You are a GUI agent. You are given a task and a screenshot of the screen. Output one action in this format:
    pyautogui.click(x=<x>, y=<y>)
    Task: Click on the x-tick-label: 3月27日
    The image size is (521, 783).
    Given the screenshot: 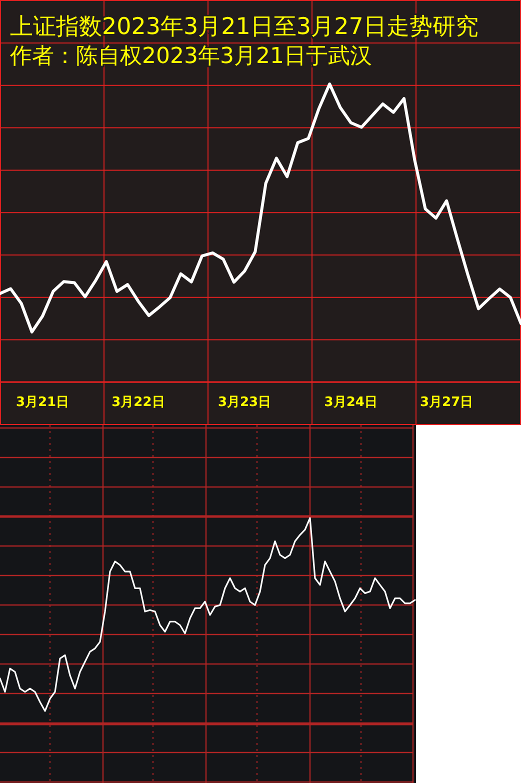 What is the action you would take?
    pyautogui.click(x=447, y=402)
    